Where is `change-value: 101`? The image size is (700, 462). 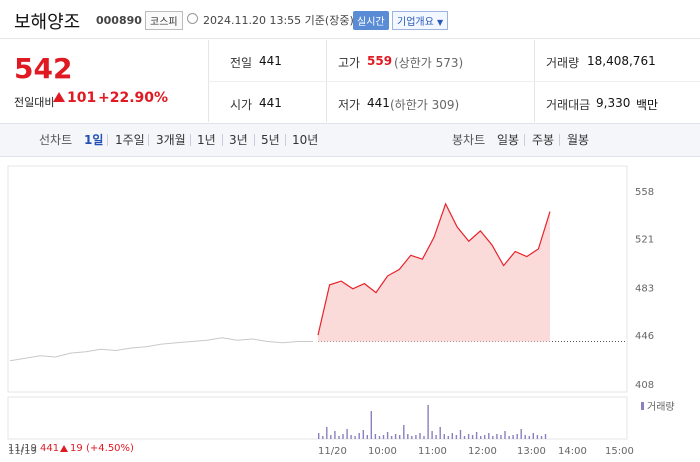 change-value: 101 is located at coordinates (82, 98).